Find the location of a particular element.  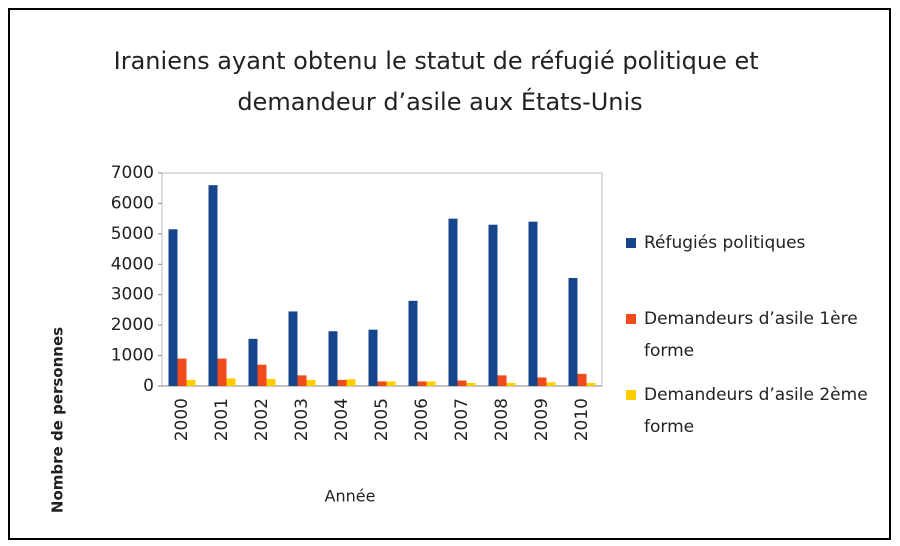

y-axis-title: Nombre de personnes is located at coordinates (58, 420).